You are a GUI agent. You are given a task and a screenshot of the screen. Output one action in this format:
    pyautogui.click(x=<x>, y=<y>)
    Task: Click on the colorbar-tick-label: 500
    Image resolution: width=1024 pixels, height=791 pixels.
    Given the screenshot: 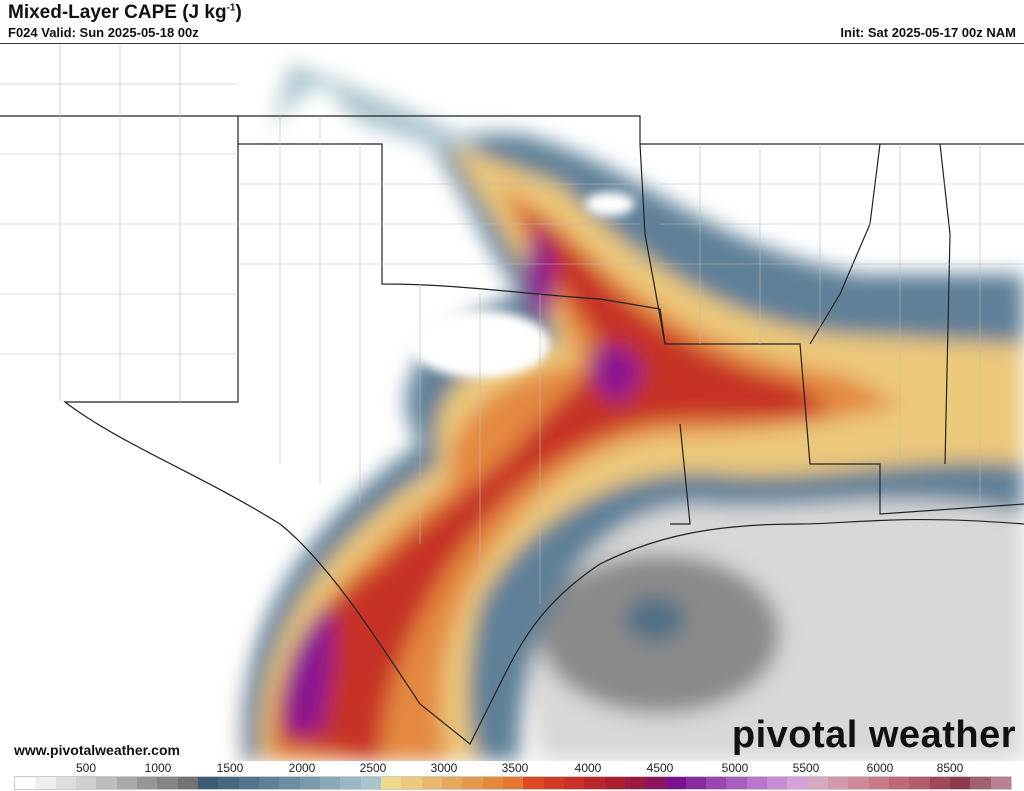 What is the action you would take?
    pyautogui.click(x=86, y=768)
    